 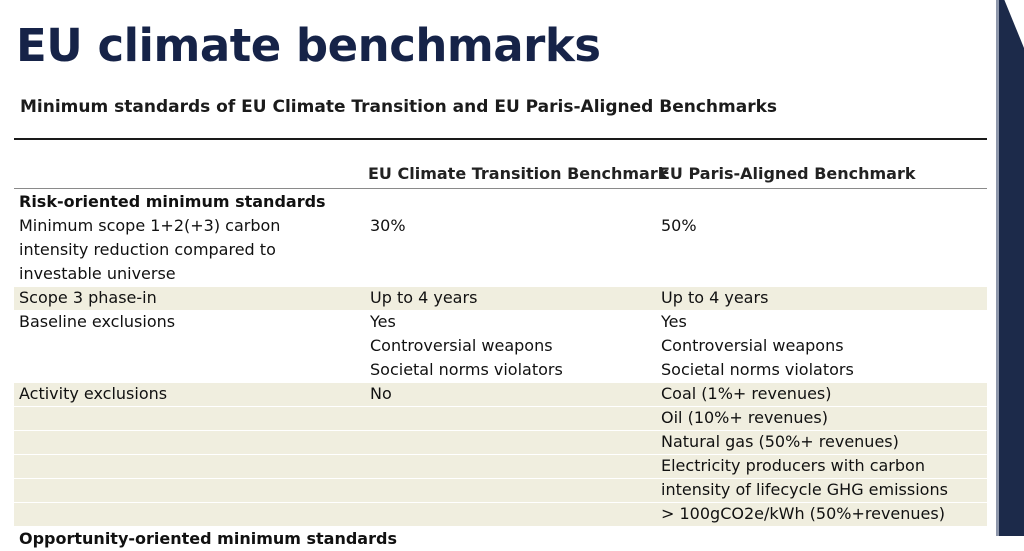 What do you see at coordinates (97, 273) in the screenshot?
I see `row-label-line: investable universe` at bounding box center [97, 273].